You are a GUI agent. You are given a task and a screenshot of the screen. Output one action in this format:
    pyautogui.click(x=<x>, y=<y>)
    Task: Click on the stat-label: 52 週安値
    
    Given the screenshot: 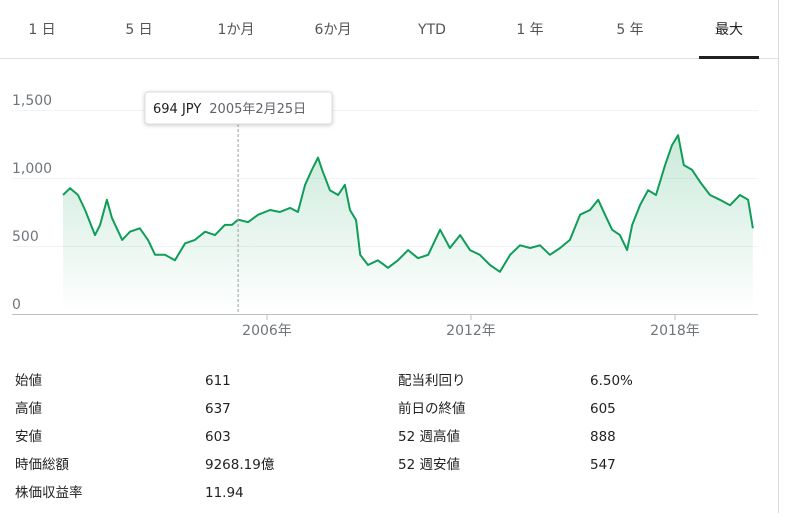 What is the action you would take?
    pyautogui.click(x=429, y=465)
    